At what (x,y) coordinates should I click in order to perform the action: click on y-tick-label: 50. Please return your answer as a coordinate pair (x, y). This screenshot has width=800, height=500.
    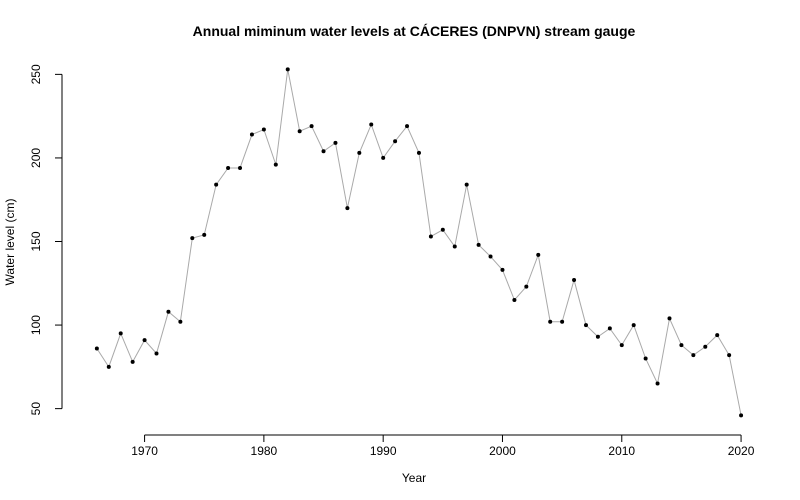
    Looking at the image, I should click on (36, 409).